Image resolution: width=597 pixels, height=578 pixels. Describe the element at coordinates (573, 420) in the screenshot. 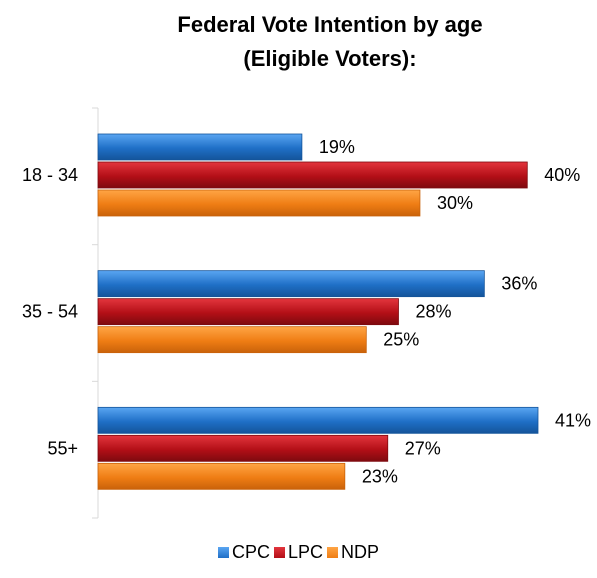

I see `data-label: 41%` at that location.